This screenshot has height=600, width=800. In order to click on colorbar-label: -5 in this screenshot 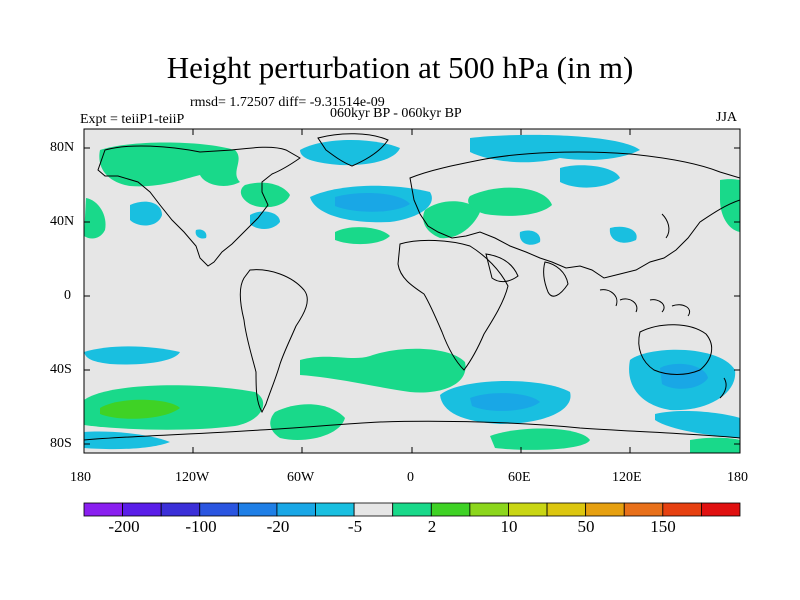, I will do `click(355, 526)`.